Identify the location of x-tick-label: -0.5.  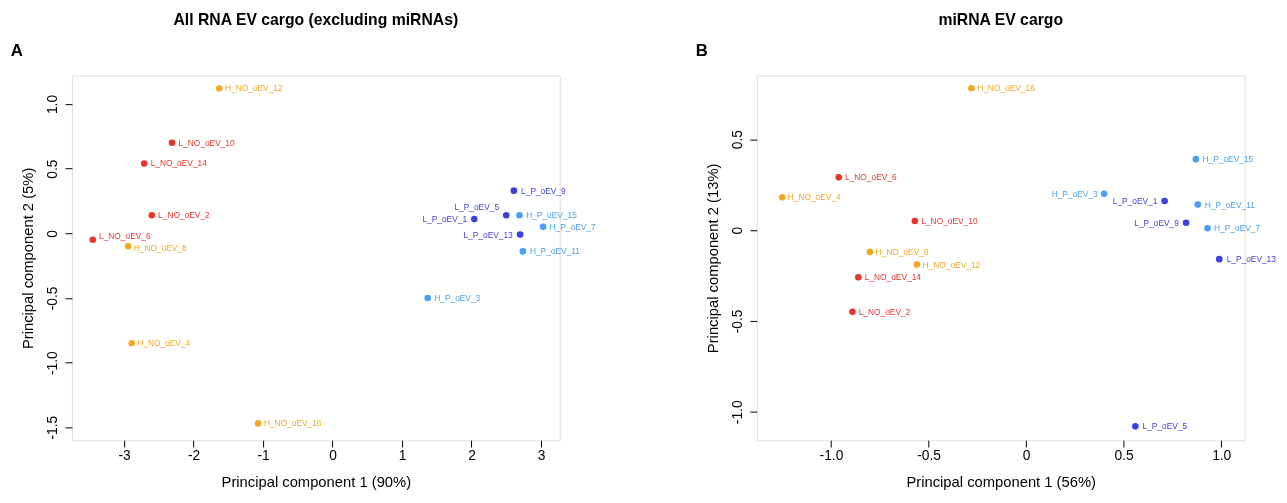
(929, 456).